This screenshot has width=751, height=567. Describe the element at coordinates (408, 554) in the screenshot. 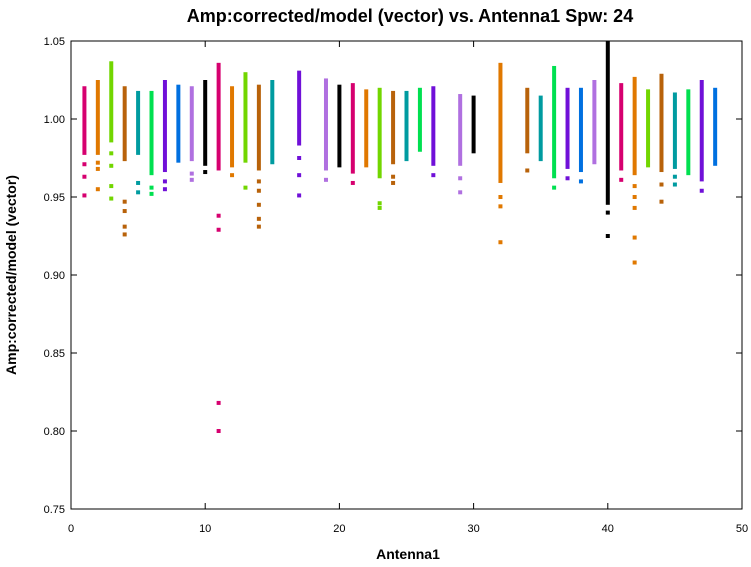

I see `x-axis-title: Antenna1` at that location.